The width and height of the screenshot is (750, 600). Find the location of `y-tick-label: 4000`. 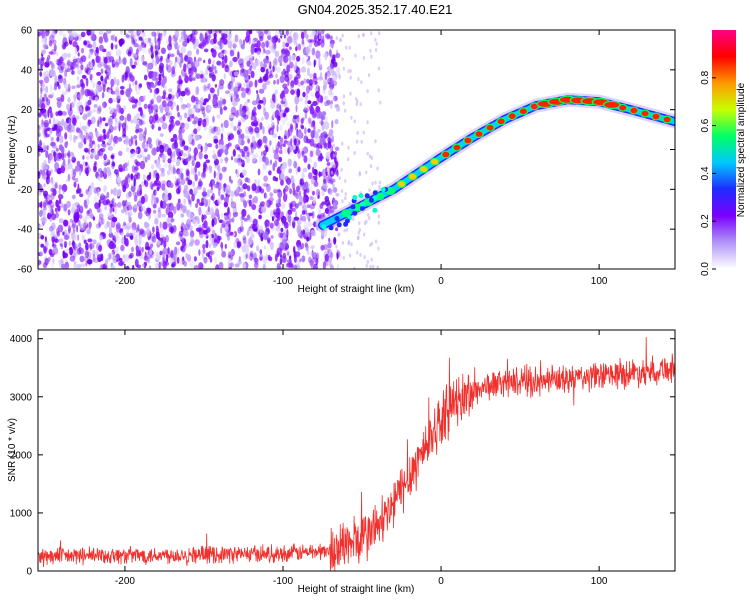

y-tick-label: 4000 is located at coordinates (21, 339).